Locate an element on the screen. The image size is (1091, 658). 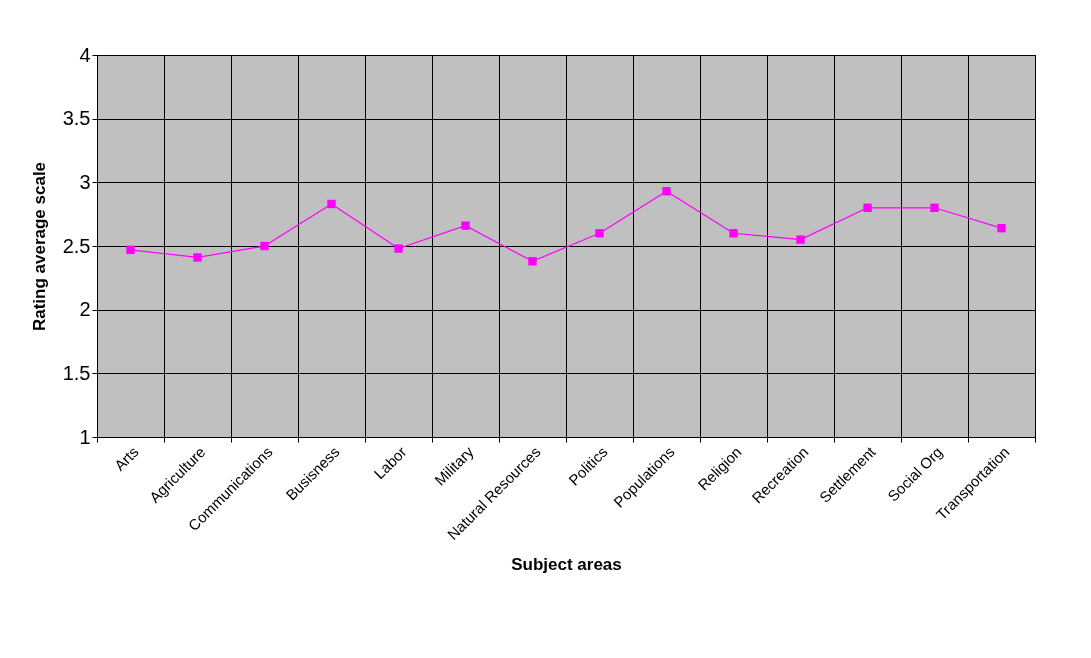
x-tick-label: Arts is located at coordinates (126, 458).